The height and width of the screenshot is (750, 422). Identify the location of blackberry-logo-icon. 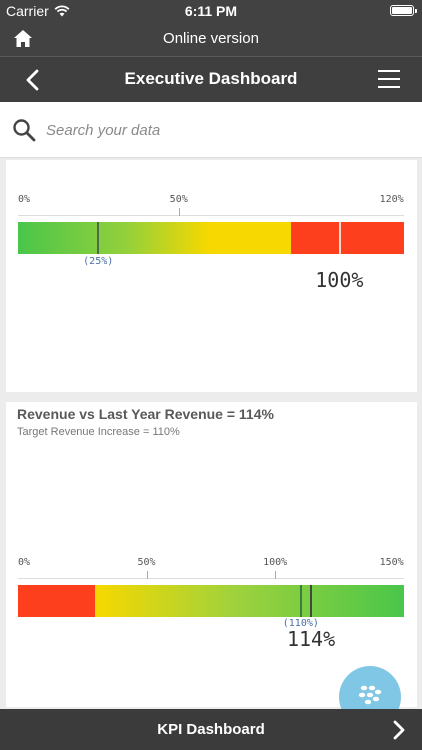
(370, 695).